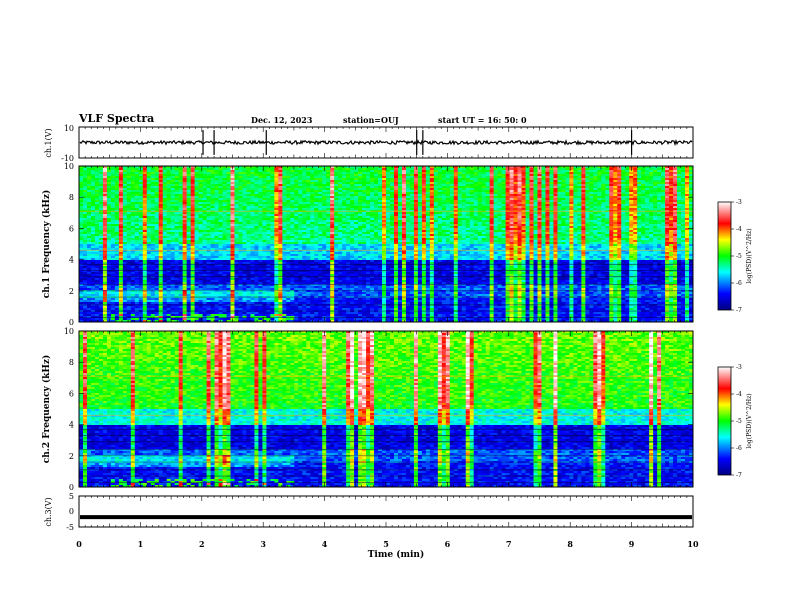 The image size is (792, 612). Describe the element at coordinates (69, 128) in the screenshot. I see `ch1-ytick-top: 10` at that location.